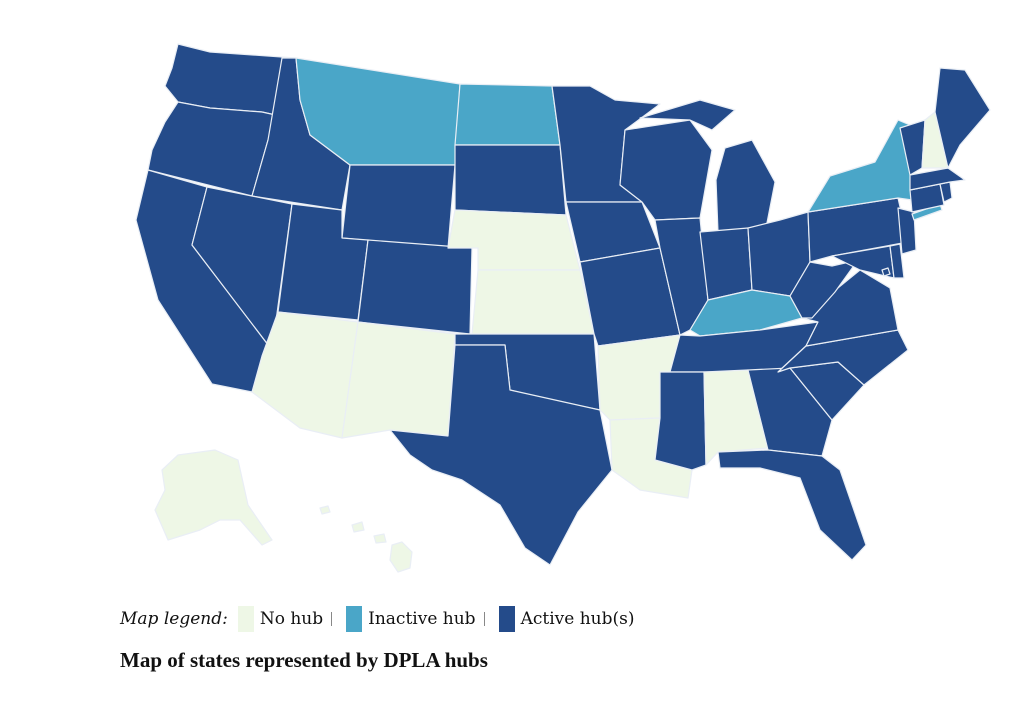  What do you see at coordinates (401, 557) in the screenshot?
I see `state-HI` at bounding box center [401, 557].